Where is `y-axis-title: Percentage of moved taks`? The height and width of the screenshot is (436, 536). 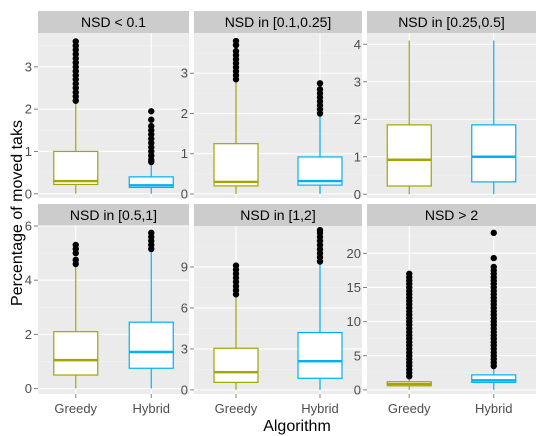 y-axis-title: Percentage of moved taks is located at coordinates (17, 213).